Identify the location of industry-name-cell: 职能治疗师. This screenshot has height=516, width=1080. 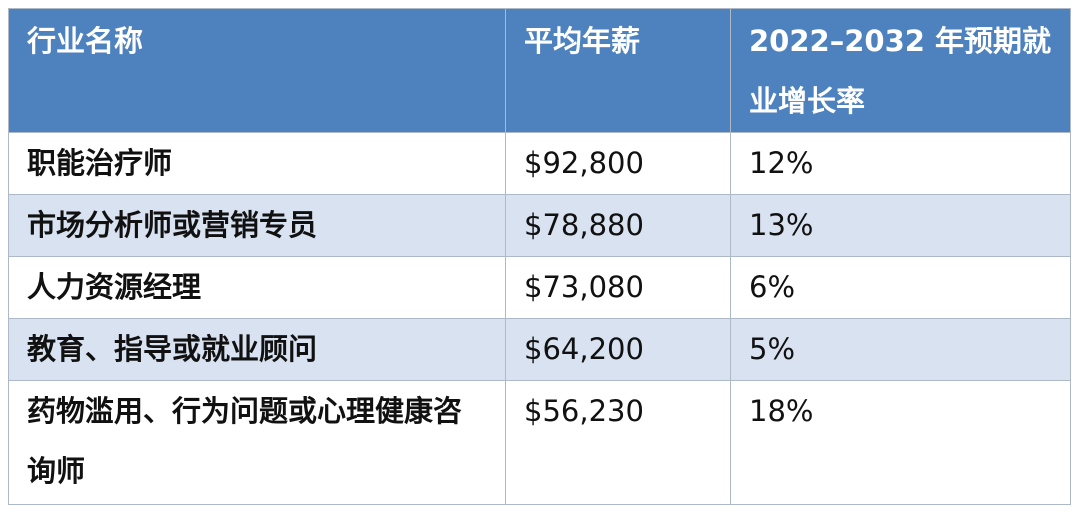
(257, 163).